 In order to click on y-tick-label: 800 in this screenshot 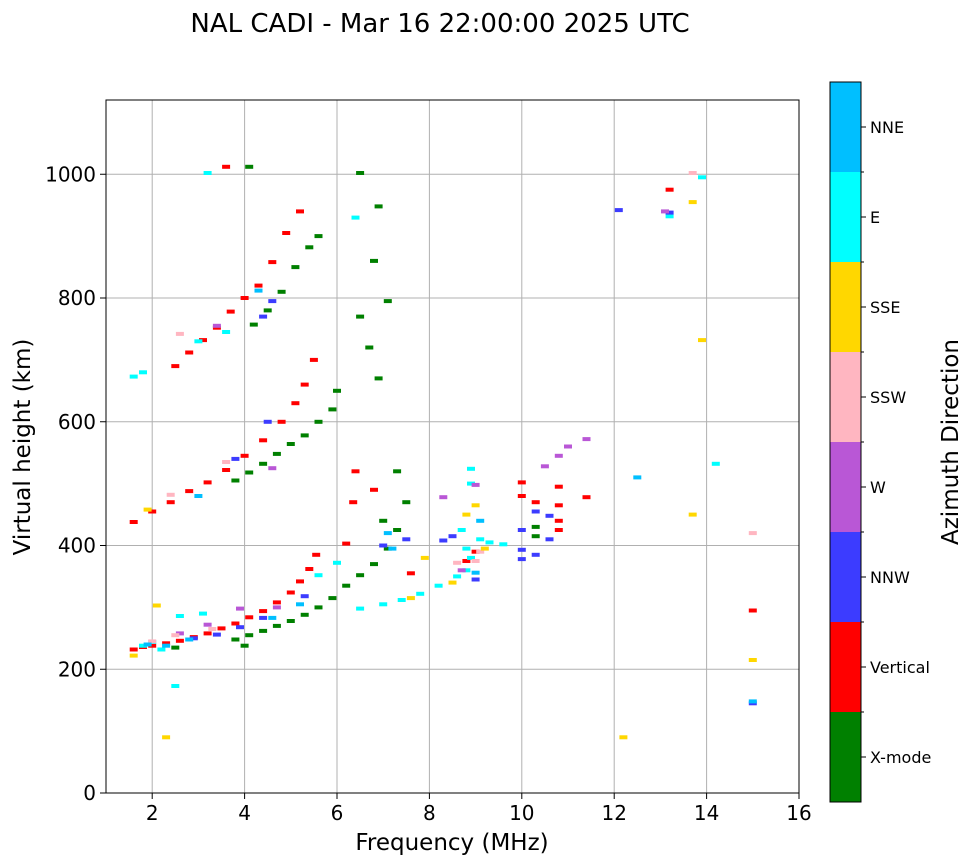, I will do `click(77, 298)`.